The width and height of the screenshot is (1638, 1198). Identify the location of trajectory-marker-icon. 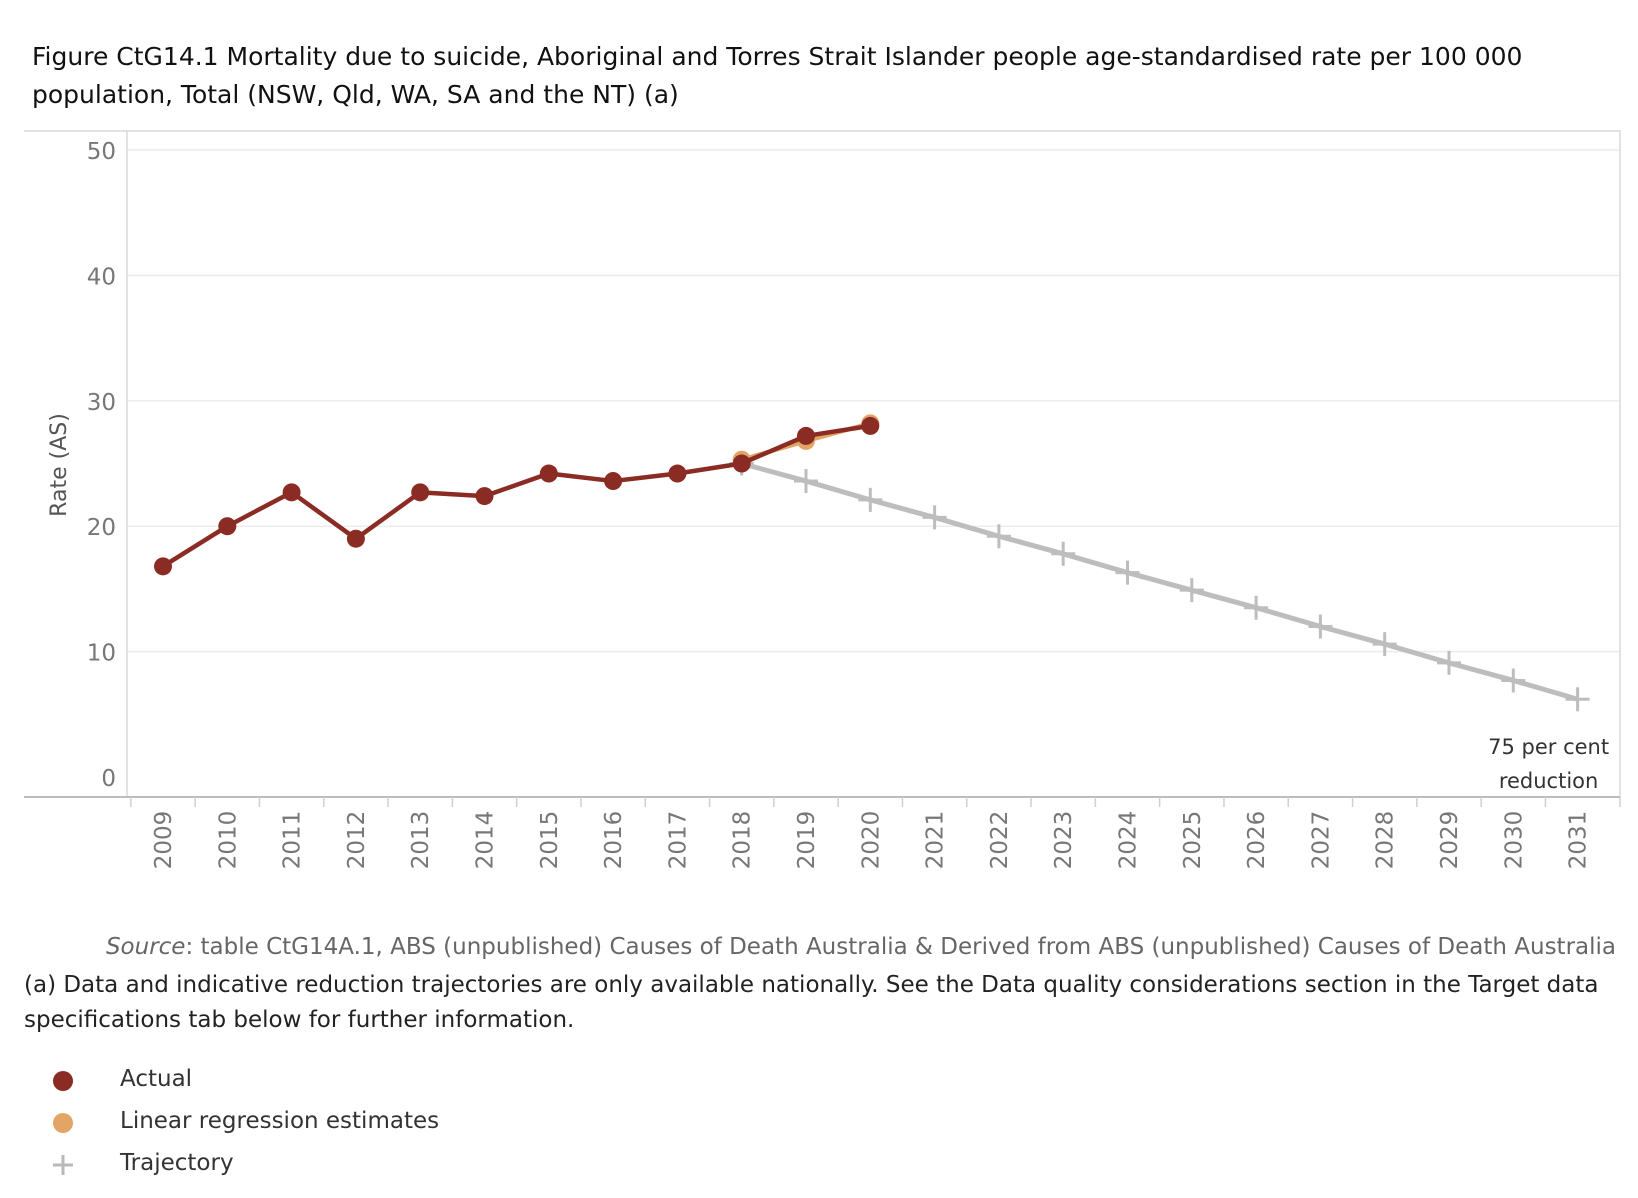
(63, 1165).